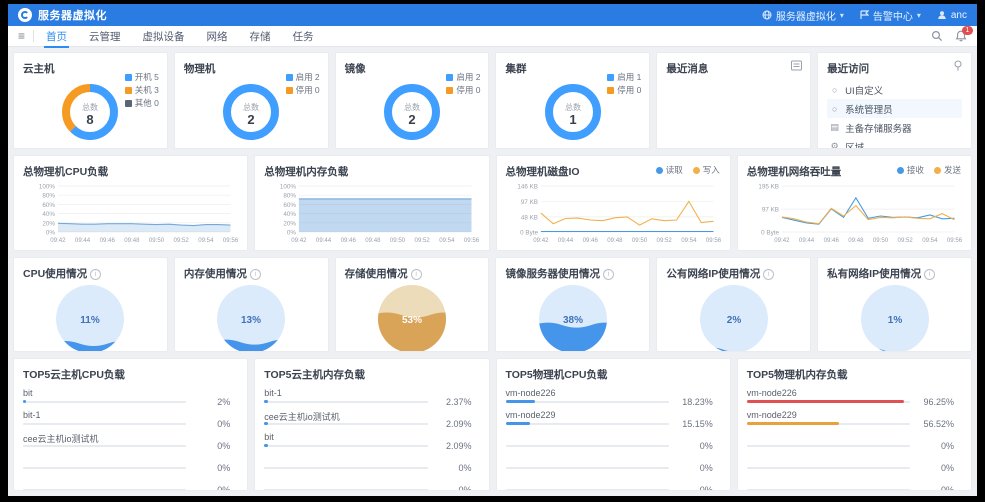  What do you see at coordinates (542, 172) in the screenshot?
I see `card-title: 总物理机磁盘IO` at bounding box center [542, 172].